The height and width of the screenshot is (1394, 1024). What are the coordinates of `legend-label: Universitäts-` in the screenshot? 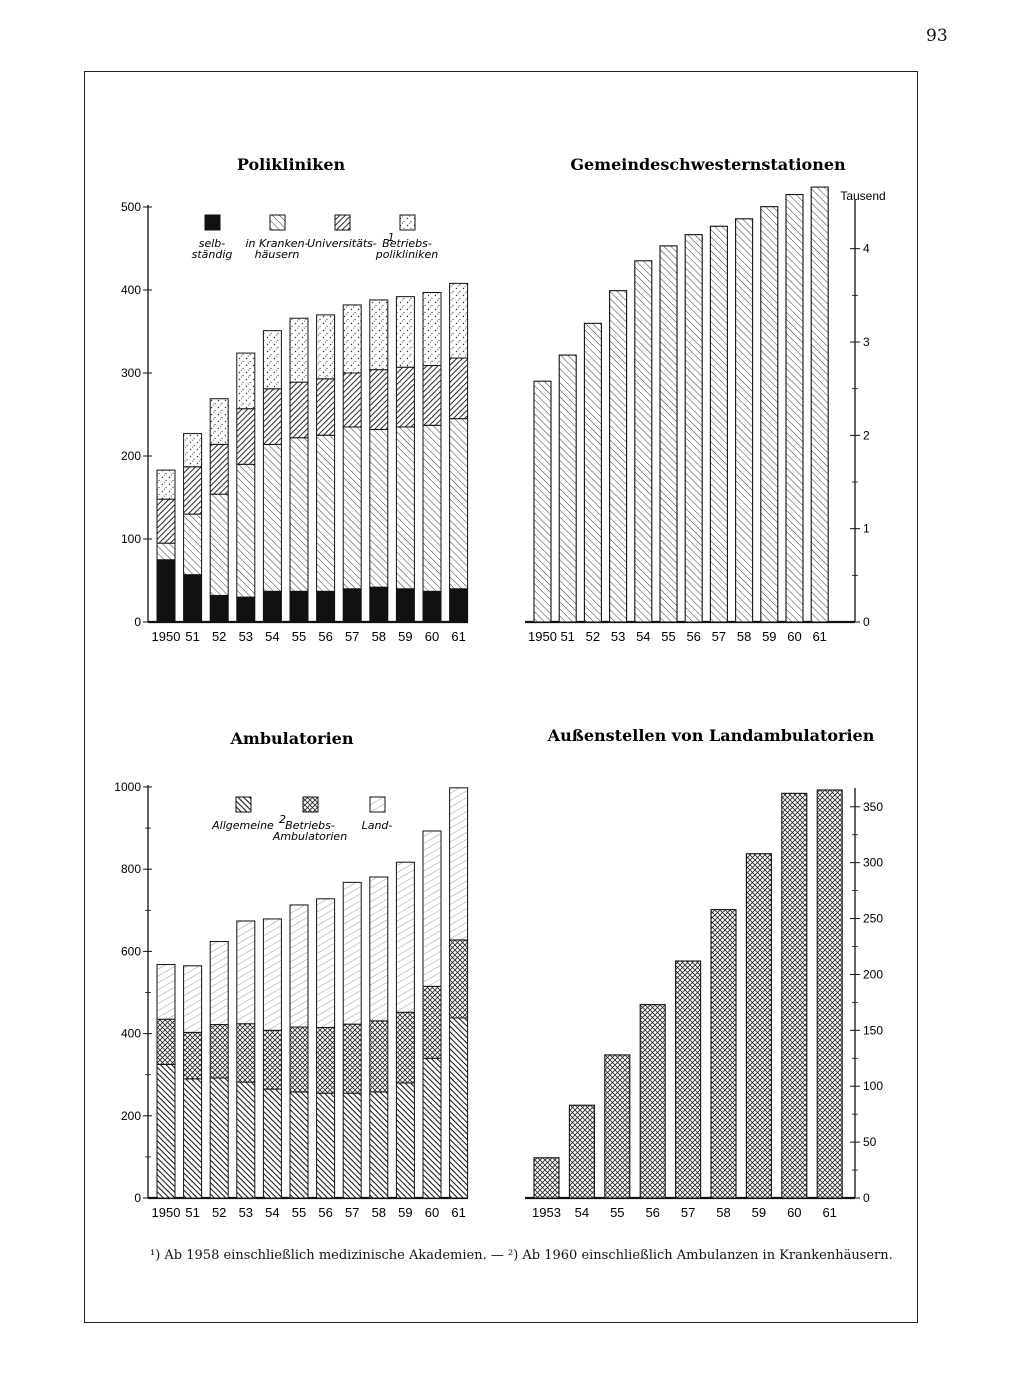 It's located at (342, 243).